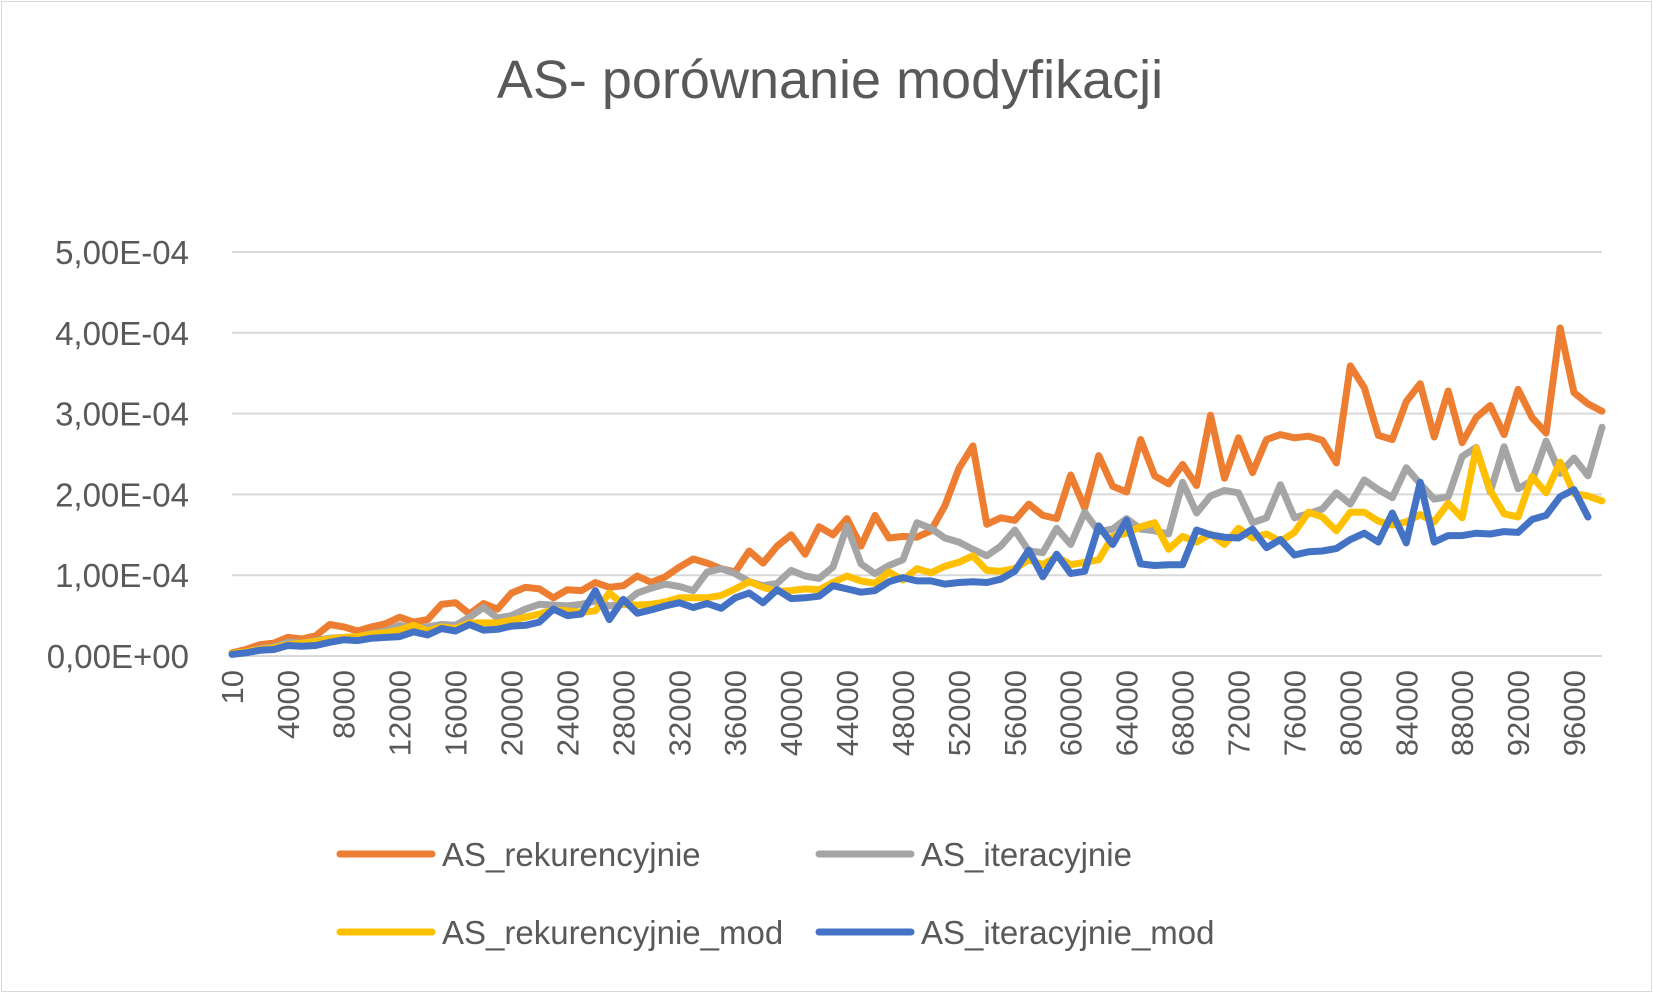 This screenshot has width=1653, height=993. Describe the element at coordinates (1294, 713) in the screenshot. I see `x-tick-label: 76000` at that location.